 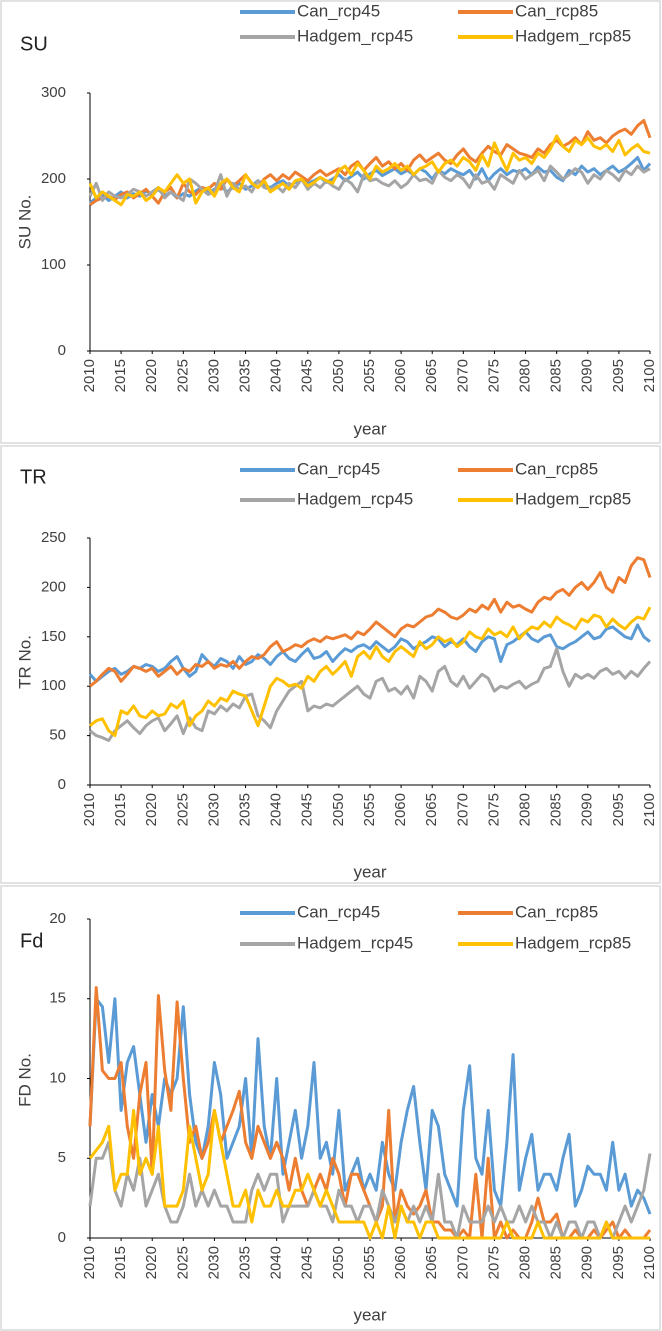 I want to click on x-tick-label: 2070, so click(x=462, y=375).